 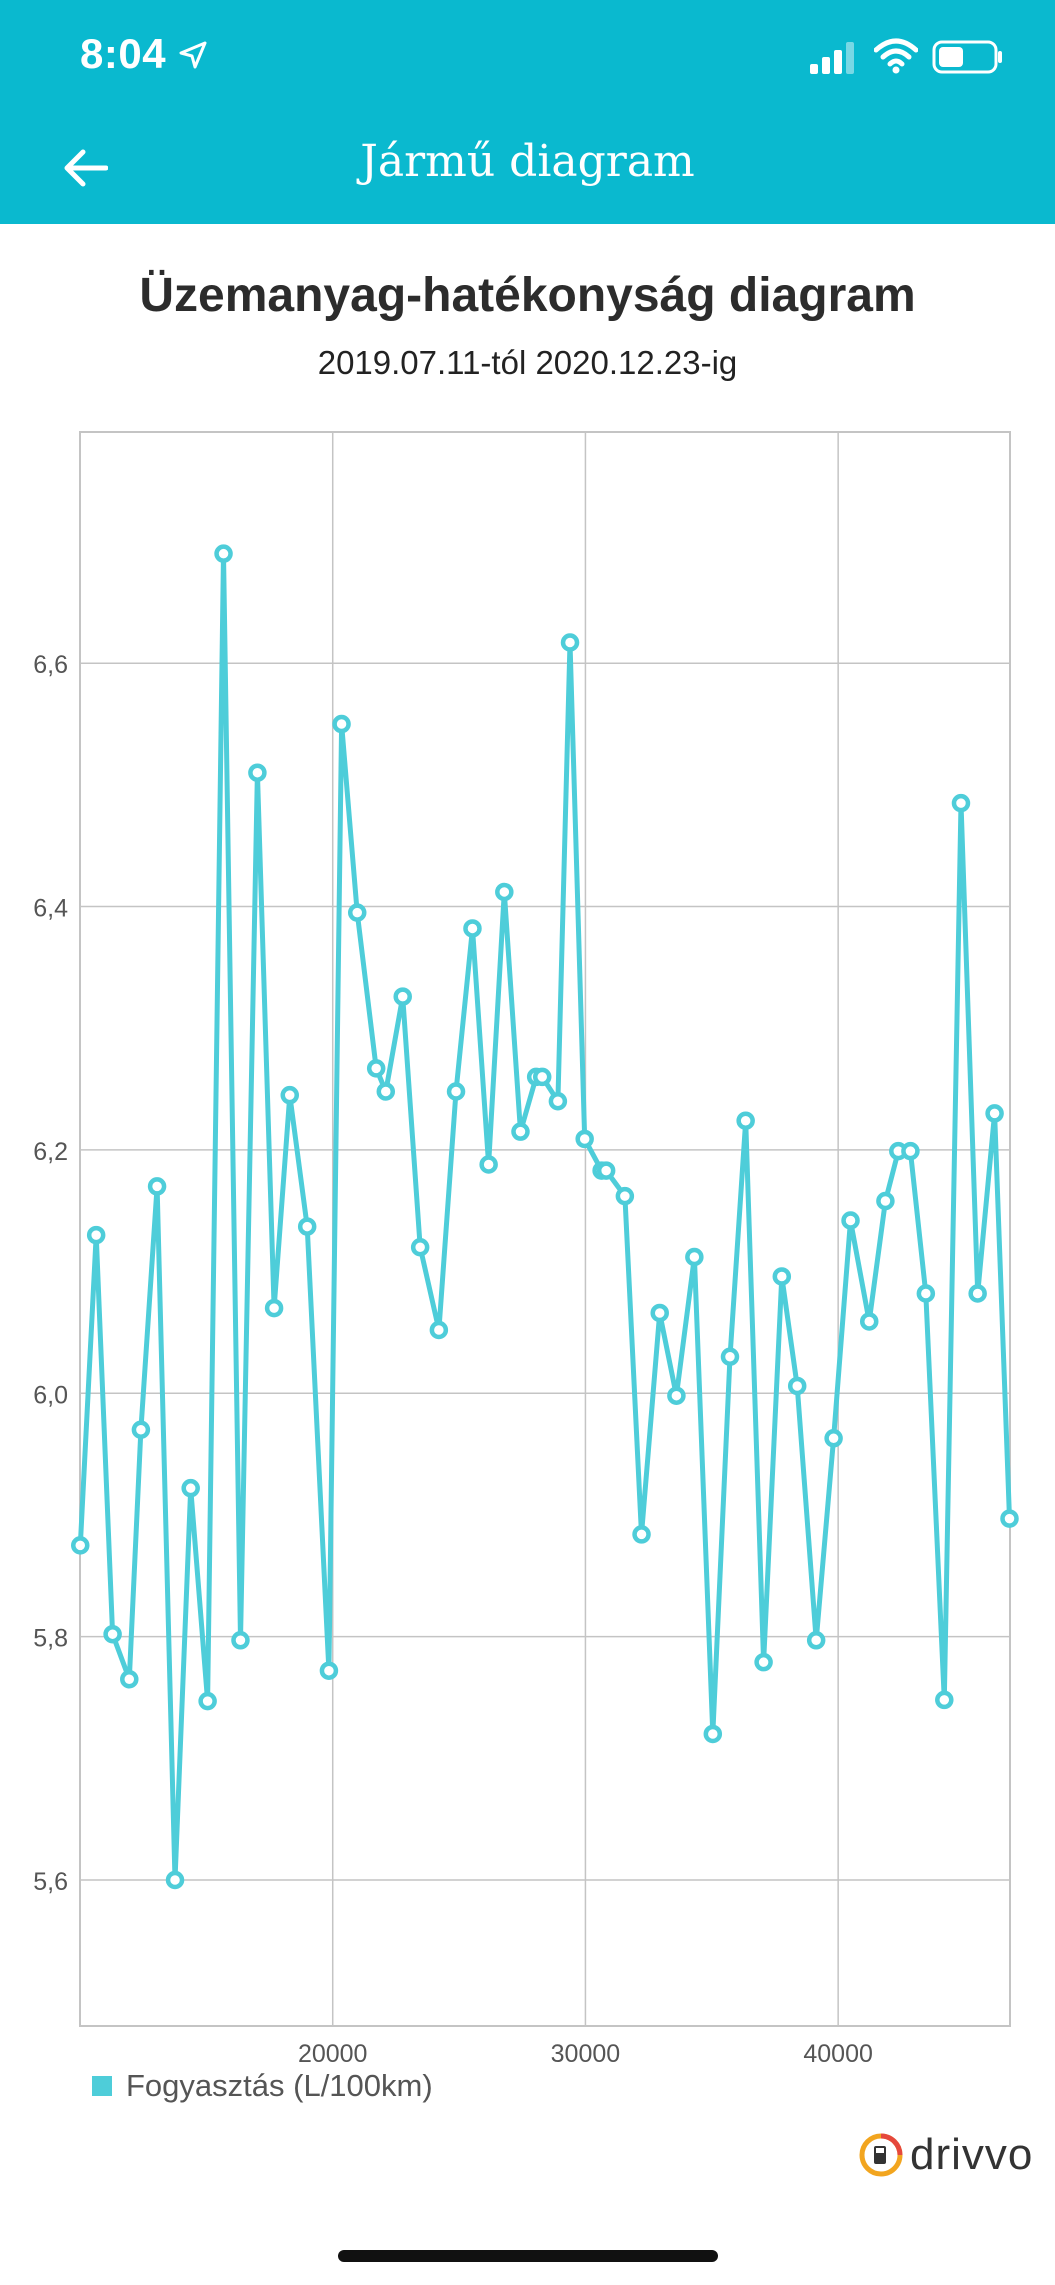 I want to click on legend-swatch, so click(x=102, y=2086).